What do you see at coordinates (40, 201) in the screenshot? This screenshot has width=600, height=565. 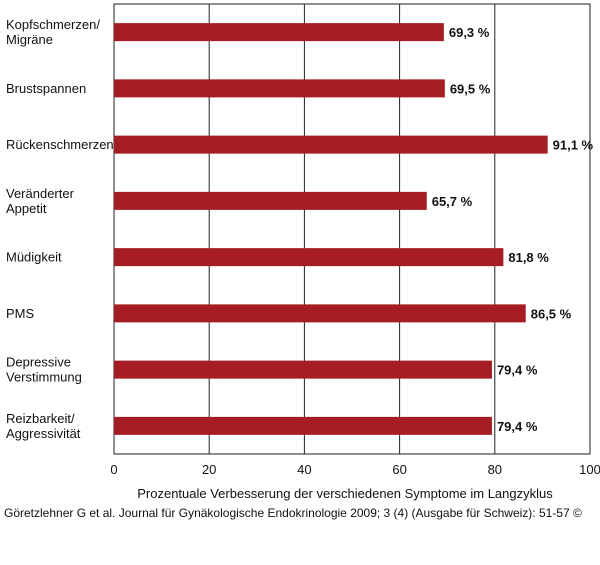 I see `category-label-3: Veränderter Appetit` at bounding box center [40, 201].